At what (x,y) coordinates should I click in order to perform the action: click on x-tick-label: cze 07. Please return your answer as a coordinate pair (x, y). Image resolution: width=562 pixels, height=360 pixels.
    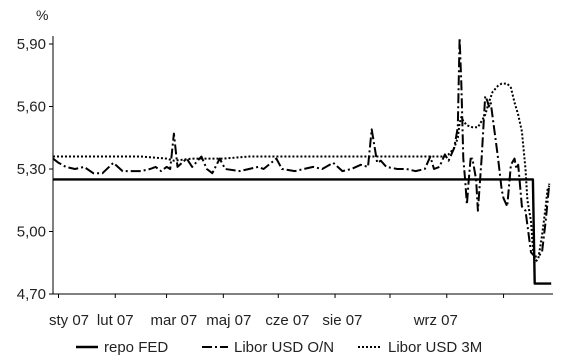
    Looking at the image, I should click on (287, 320).